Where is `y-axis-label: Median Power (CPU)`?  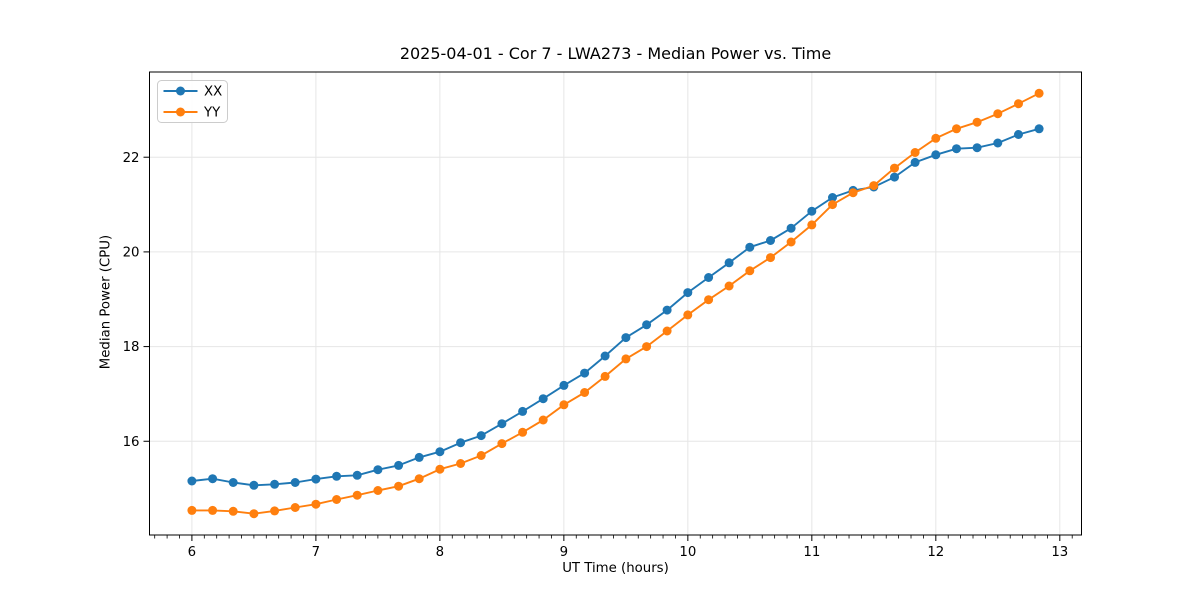
y-axis-label: Median Power (CPU) is located at coordinates (106, 302).